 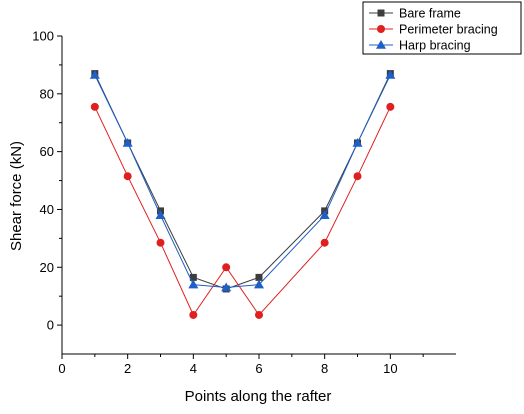 What do you see at coordinates (43, 36) in the screenshot?
I see `y-tick-label: 100` at bounding box center [43, 36].